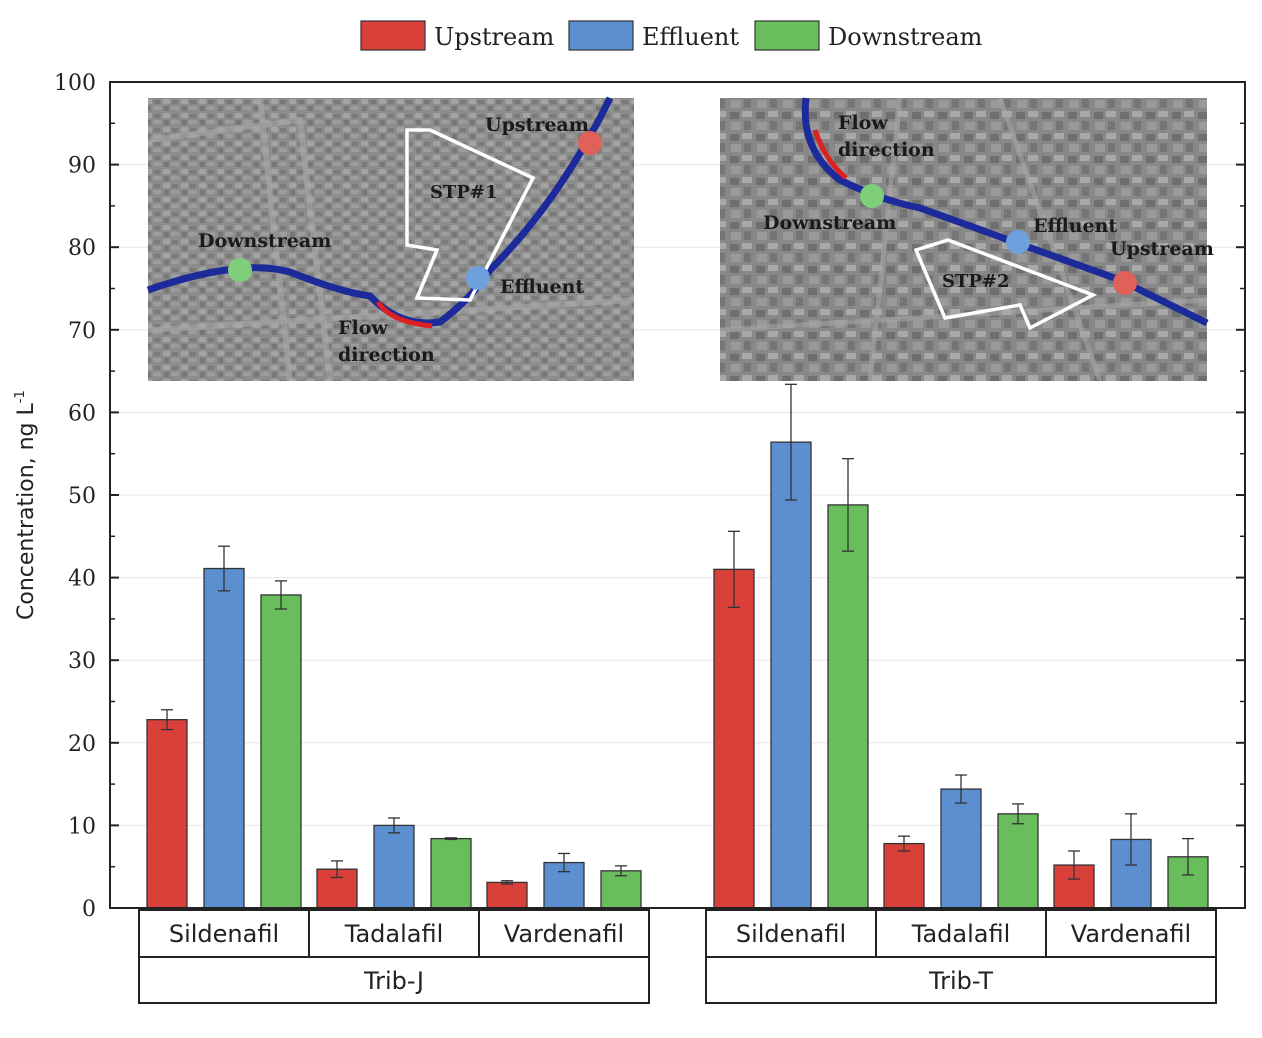 The height and width of the screenshot is (1038, 1262). Describe the element at coordinates (82, 661) in the screenshot. I see `y-tick-label: 30` at that location.